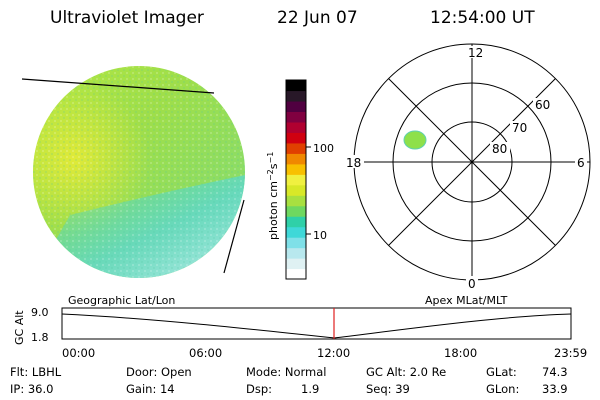  Describe the element at coordinates (501, 372) in the screenshot. I see `glat-label: GLat:` at that location.